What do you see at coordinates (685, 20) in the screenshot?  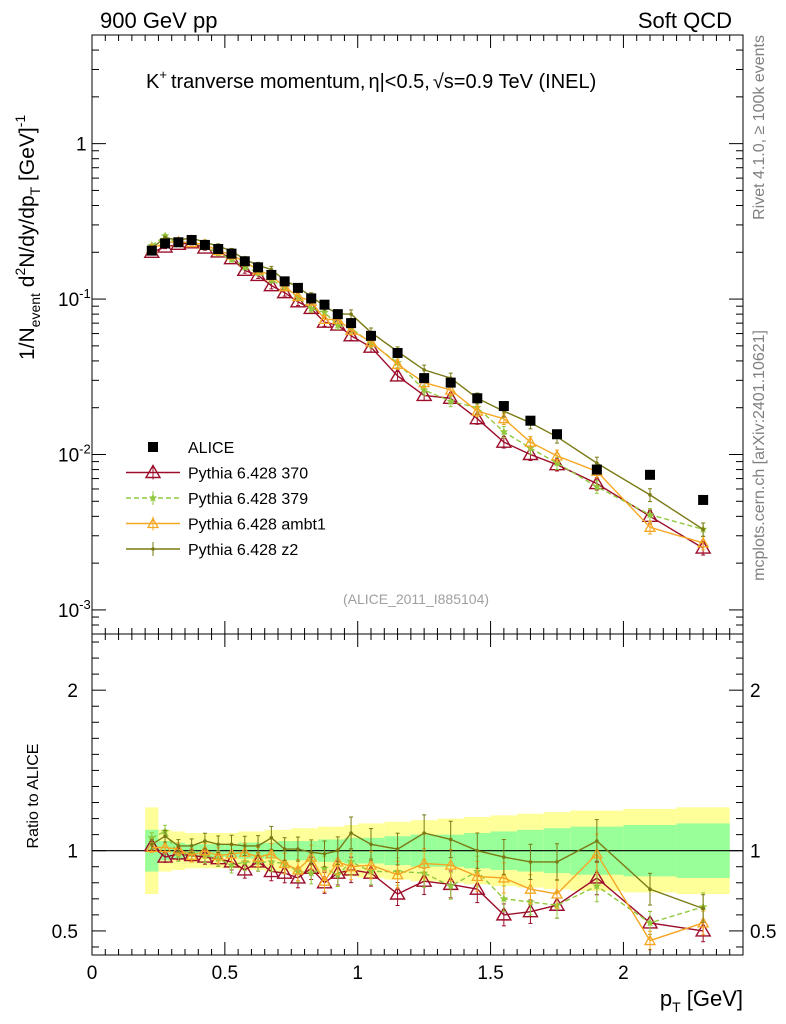 I see `header-right: Soft QCD` at bounding box center [685, 20].